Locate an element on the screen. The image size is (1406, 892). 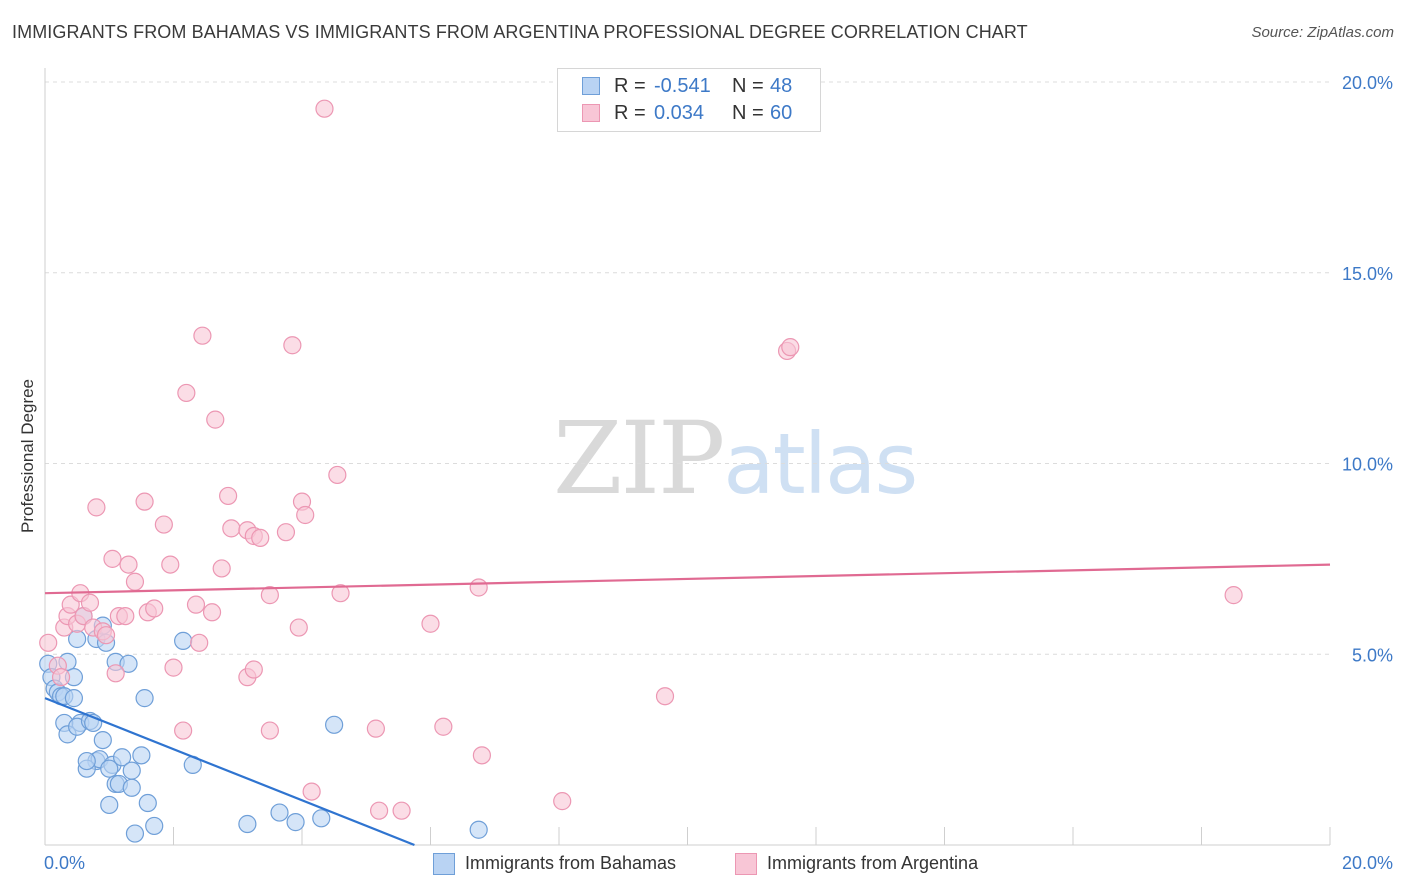
y-tick-label: 20.0% is located at coordinates (1367, 83).